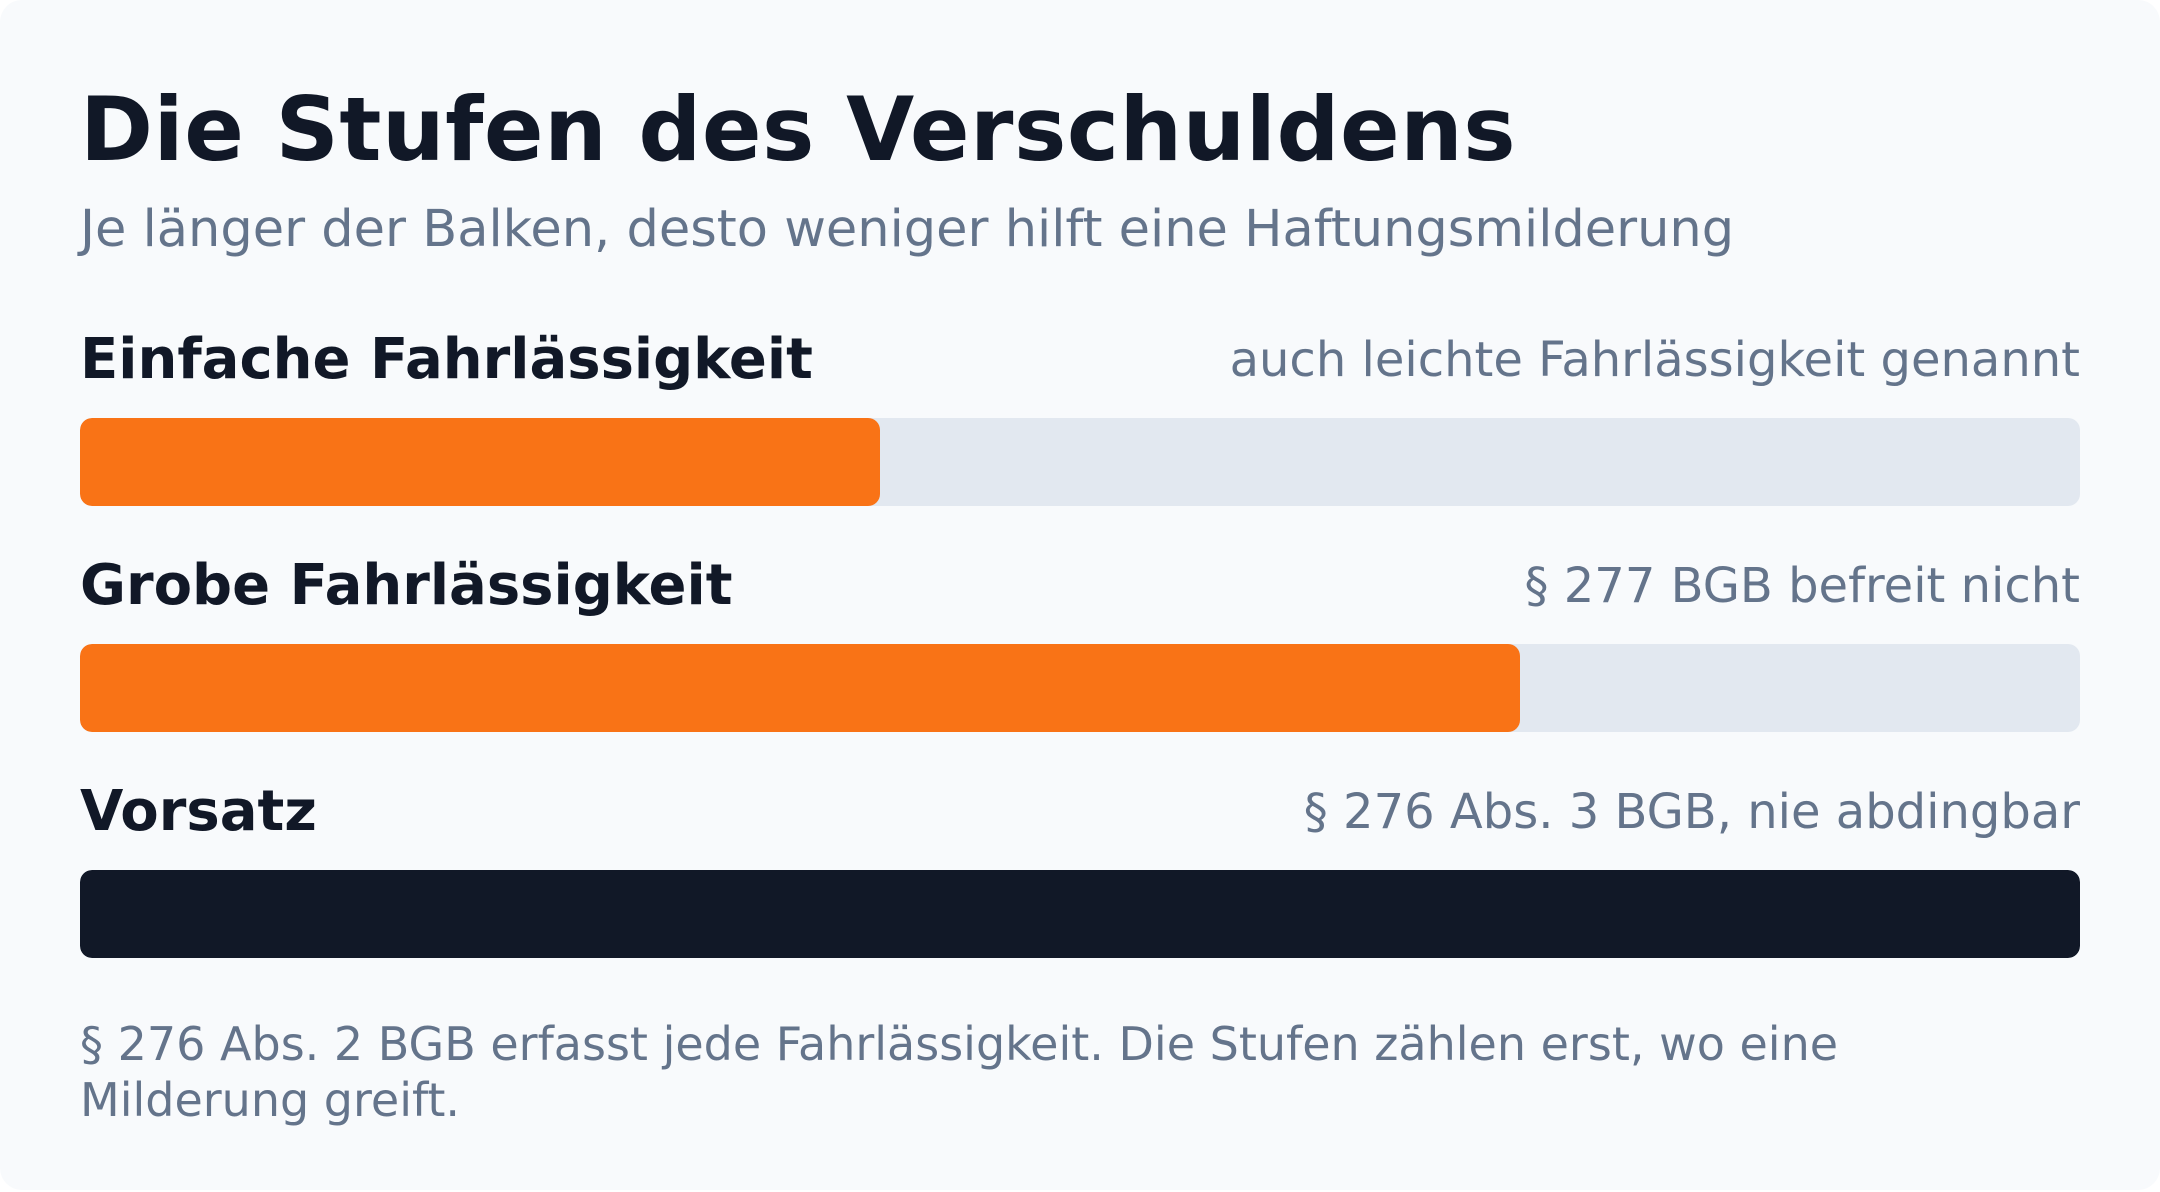 Image resolution: width=2160 pixels, height=1192 pixels. What do you see at coordinates (198, 811) in the screenshot?
I see `bar-label: Vorsatz` at bounding box center [198, 811].